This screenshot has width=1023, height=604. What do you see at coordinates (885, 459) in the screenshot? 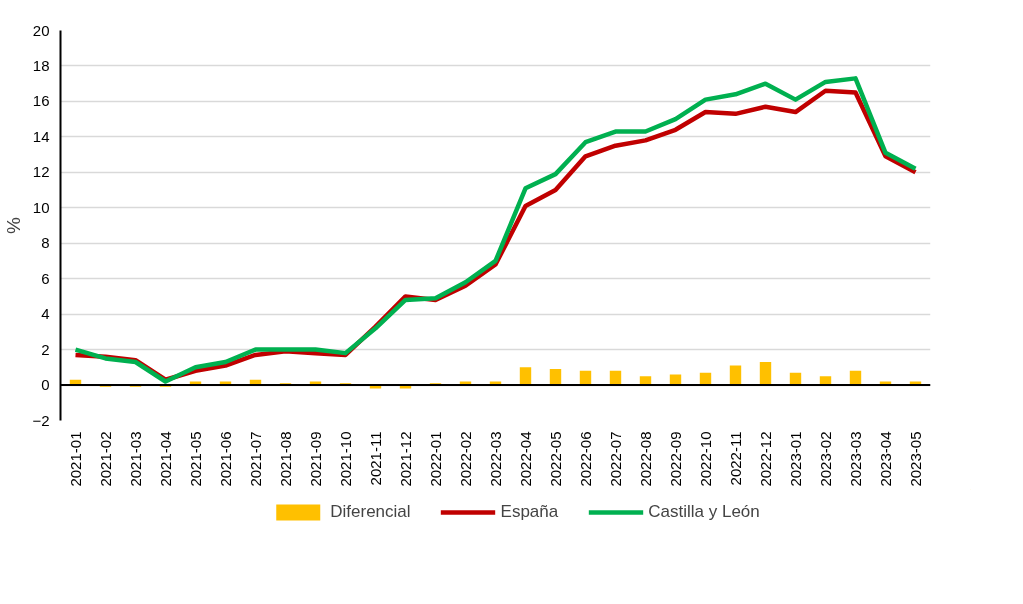
I see `x-tick-label: 2023-04` at bounding box center [885, 459].